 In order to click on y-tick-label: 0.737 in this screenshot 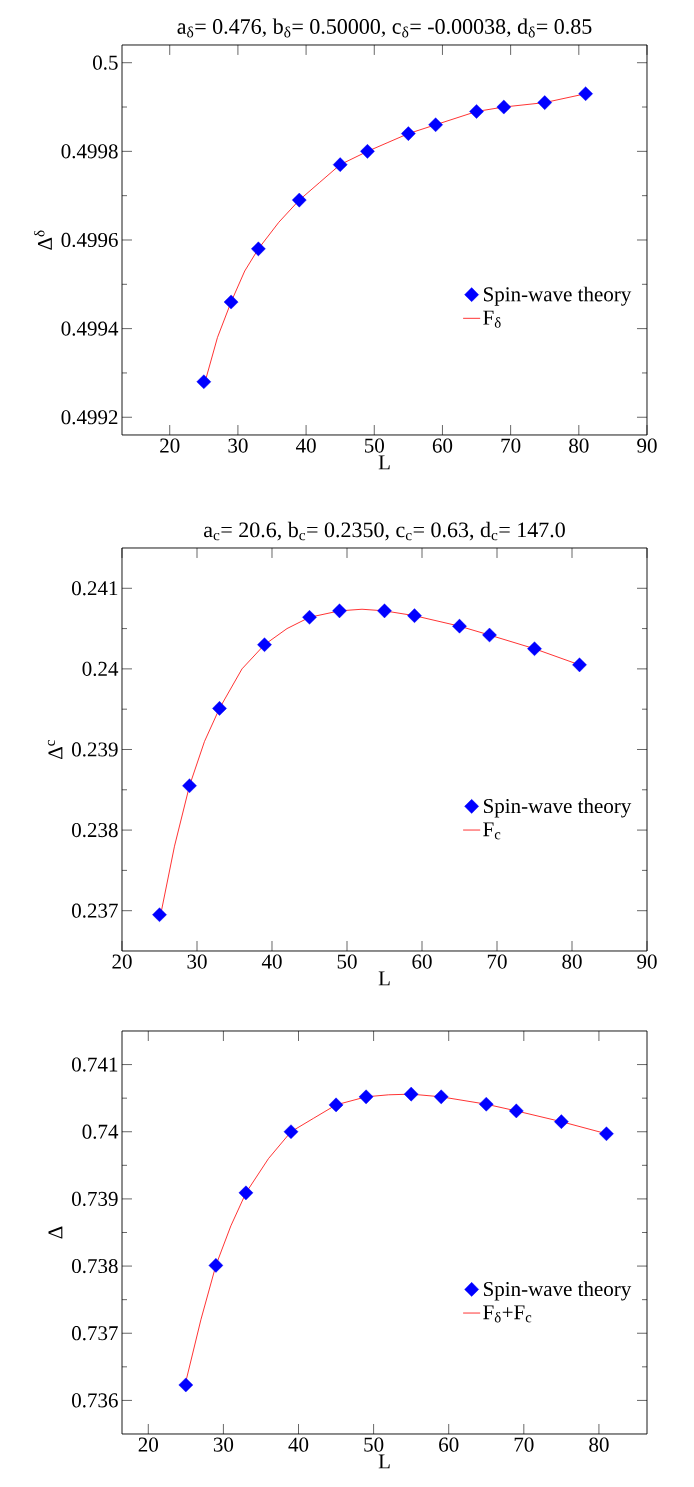, I will do `click(95, 1333)`.